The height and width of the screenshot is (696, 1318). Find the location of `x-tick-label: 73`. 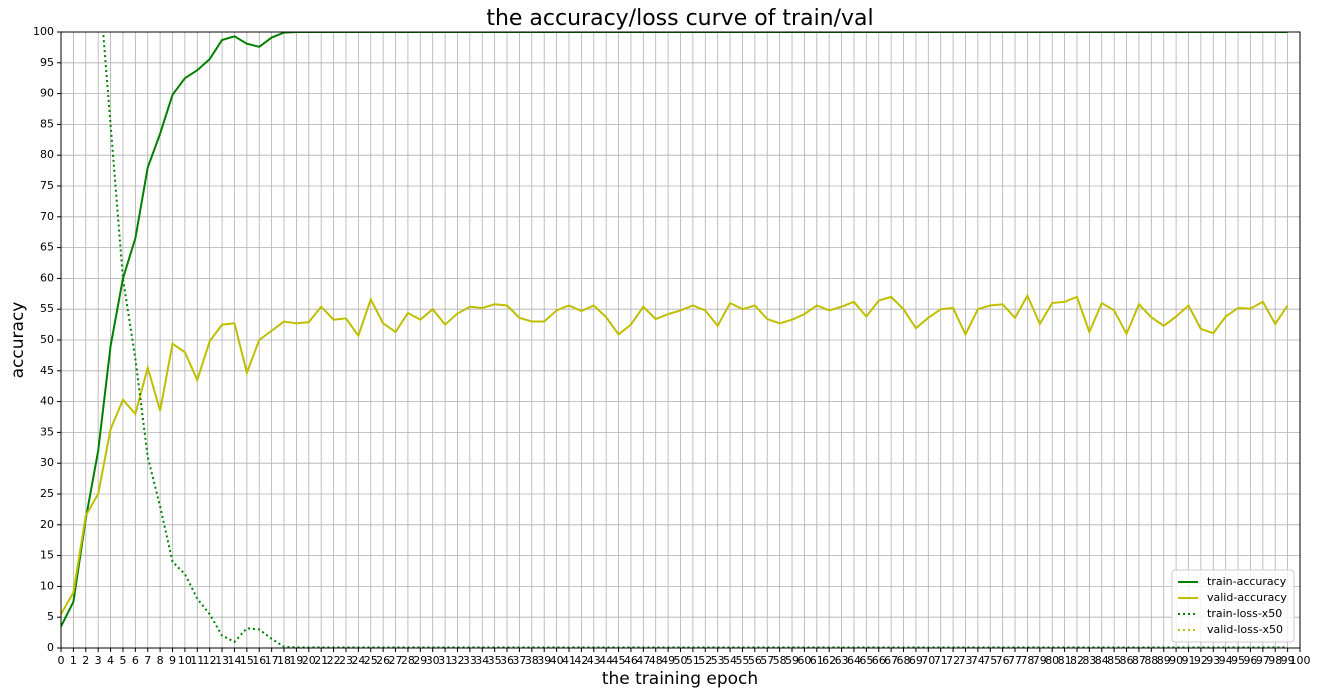

x-tick-label: 73 is located at coordinates (965, 660).